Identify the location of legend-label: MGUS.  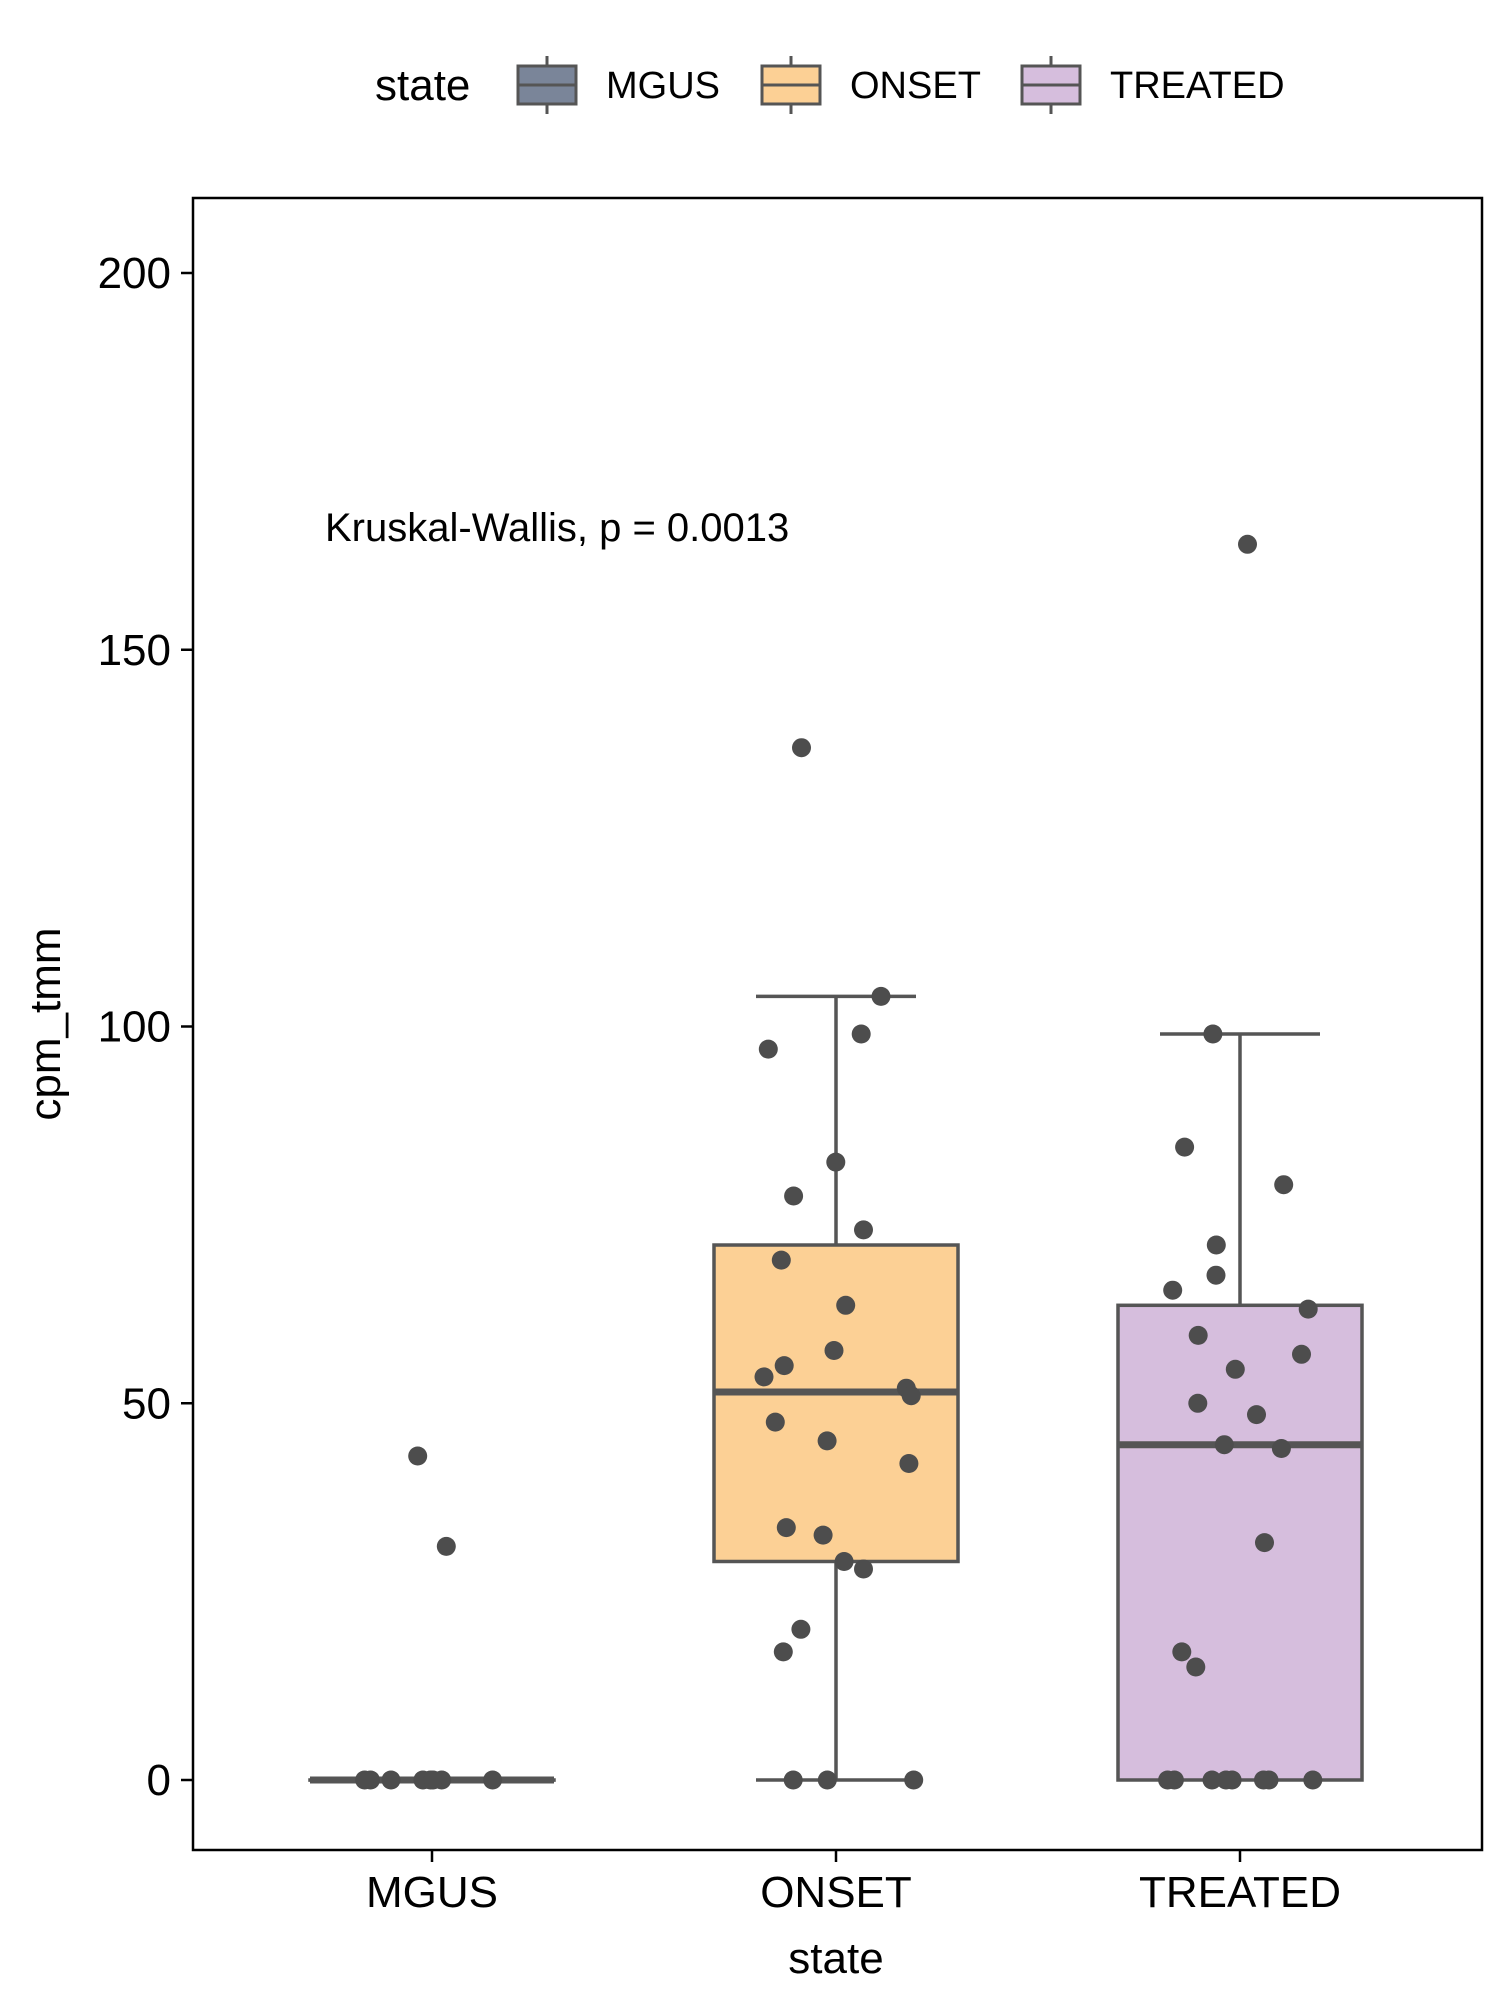
(663, 86).